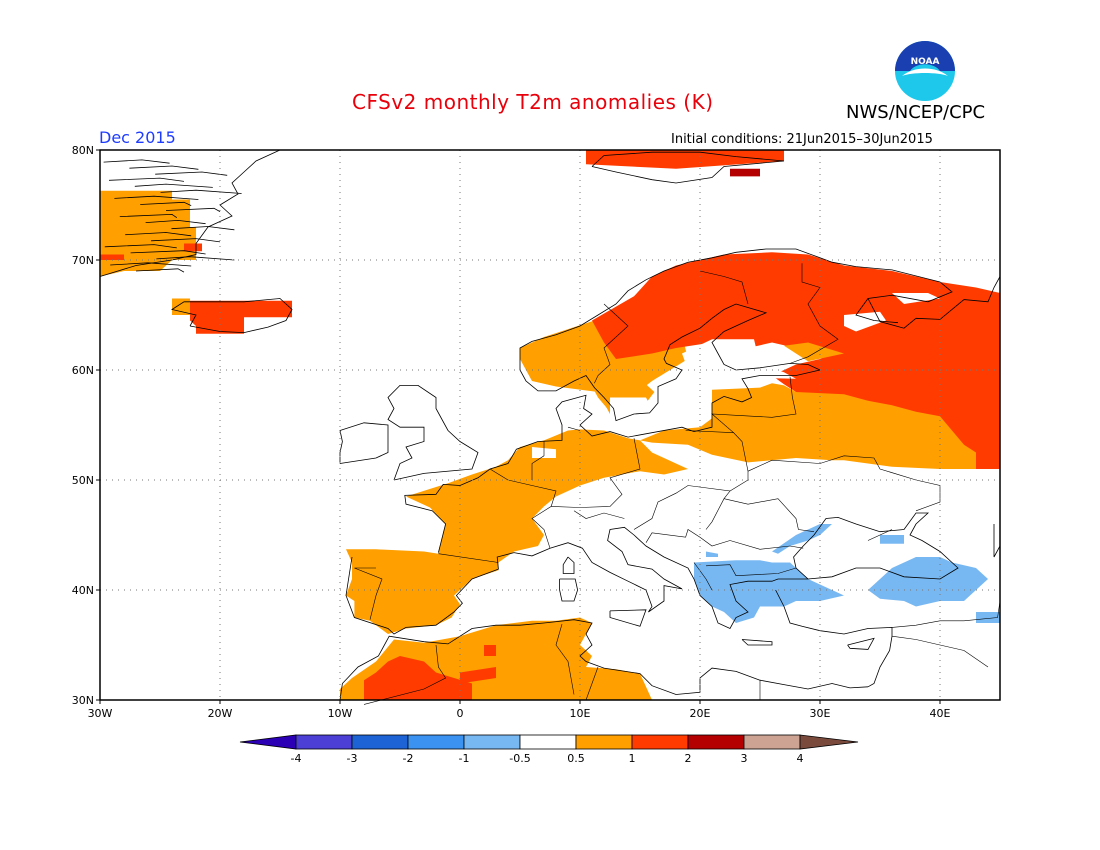  I want to click on west-europe-warm, so click(517, 531).